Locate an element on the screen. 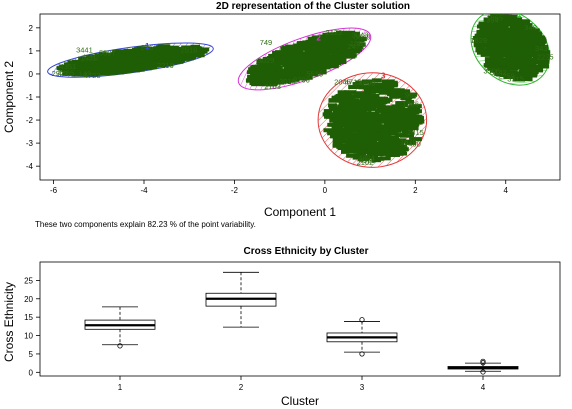 The height and width of the screenshot is (409, 572). boxplot-y-tick-label: 20 is located at coordinates (28, 299).